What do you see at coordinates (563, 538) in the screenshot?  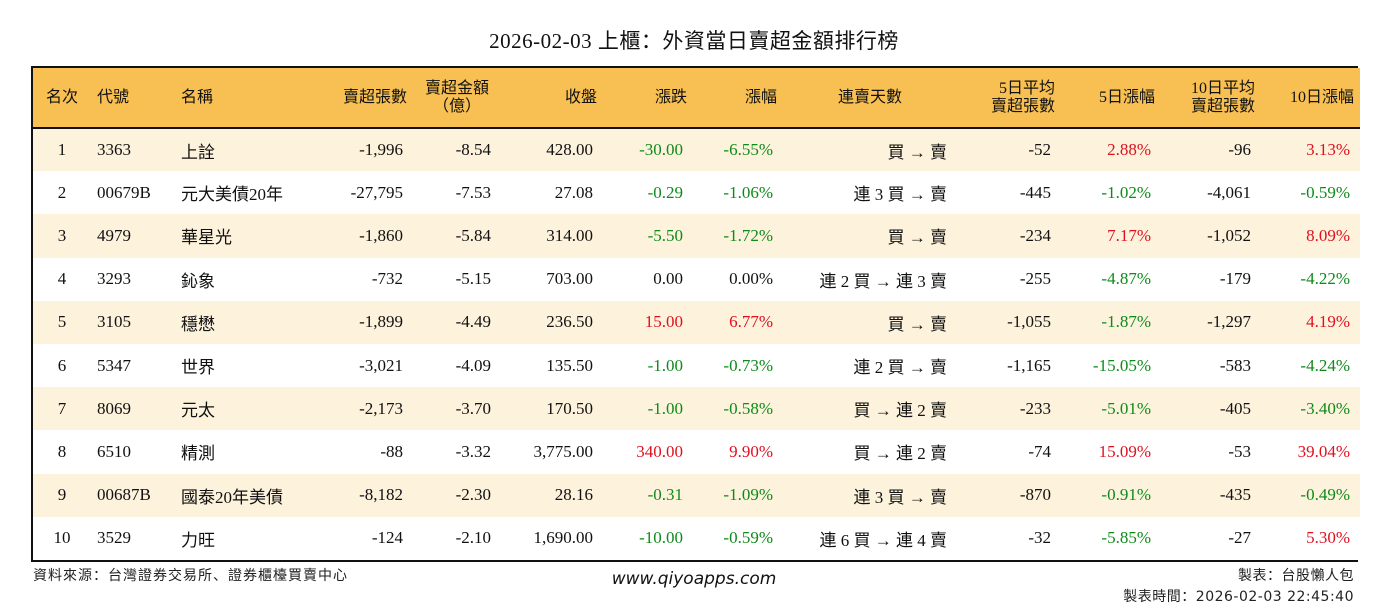 I see `cell-close: 1,690.00` at bounding box center [563, 538].